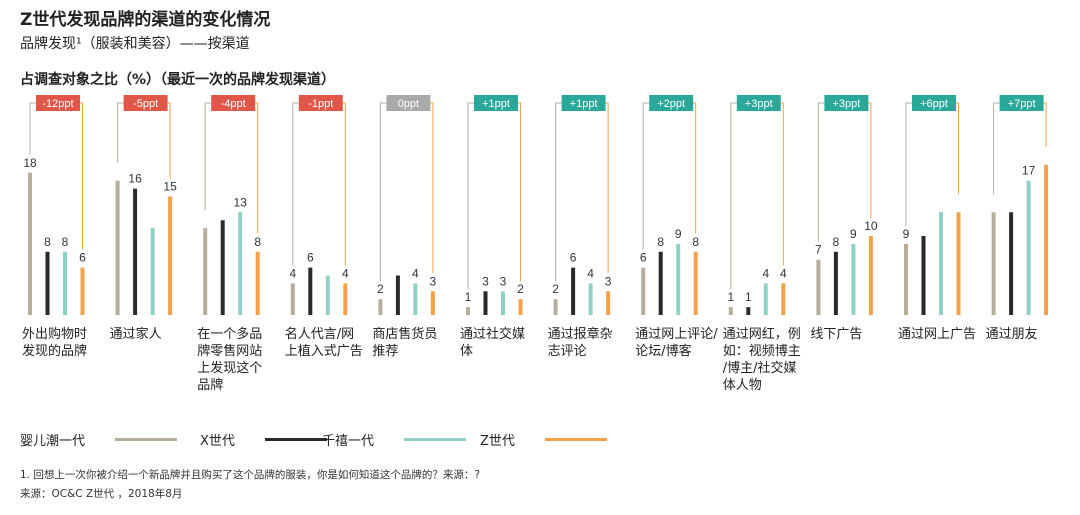 The width and height of the screenshot is (1080, 515). Describe the element at coordinates (660, 242) in the screenshot. I see `value-label: 8` at that location.